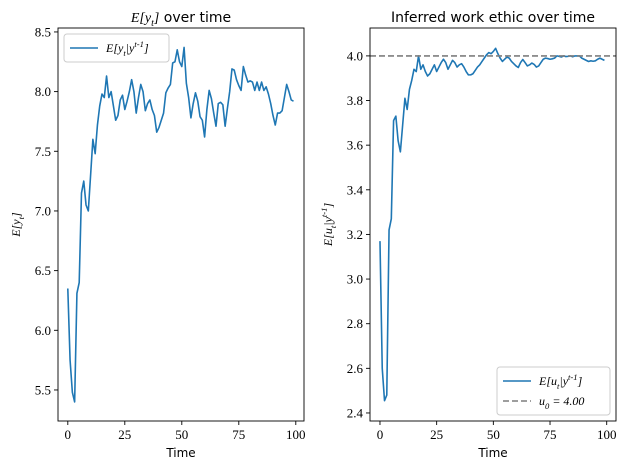 Image resolution: width=629 pixels, height=470 pixels. What do you see at coordinates (17, 225) in the screenshot?
I see `y-axis-label: E[yt]` at bounding box center [17, 225].